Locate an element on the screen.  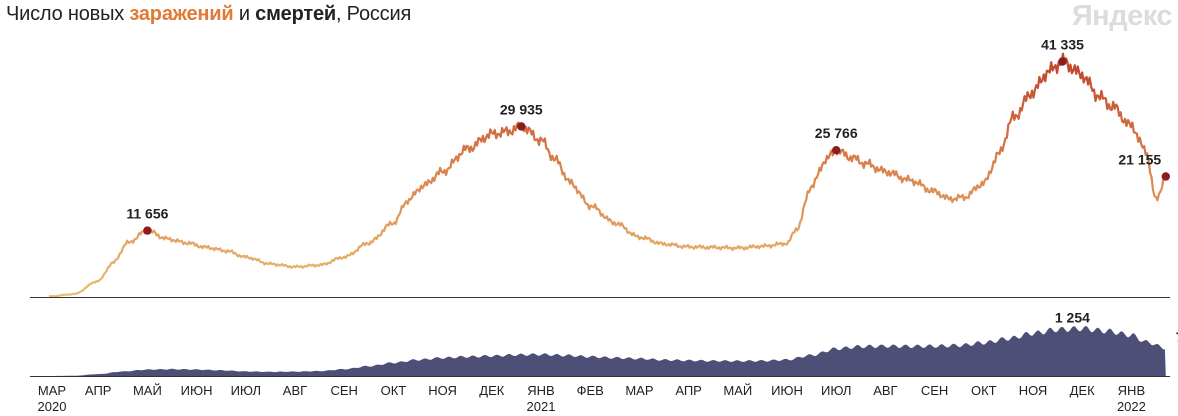
x-tick-year: 2022 is located at coordinates (1131, 406).